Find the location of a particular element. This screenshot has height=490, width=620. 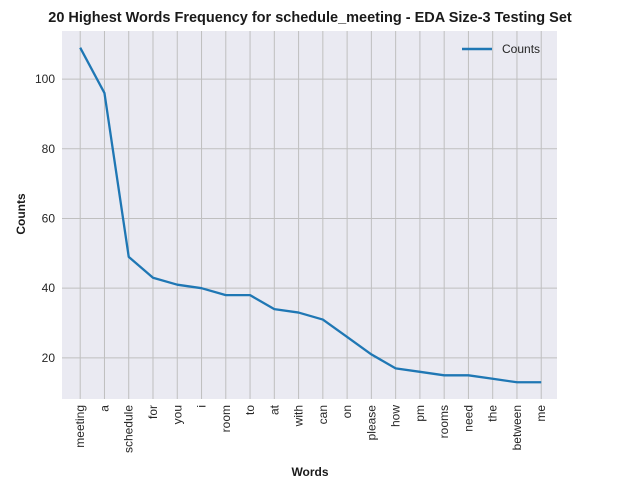

y-axis-label: Counts is located at coordinates (21, 214).